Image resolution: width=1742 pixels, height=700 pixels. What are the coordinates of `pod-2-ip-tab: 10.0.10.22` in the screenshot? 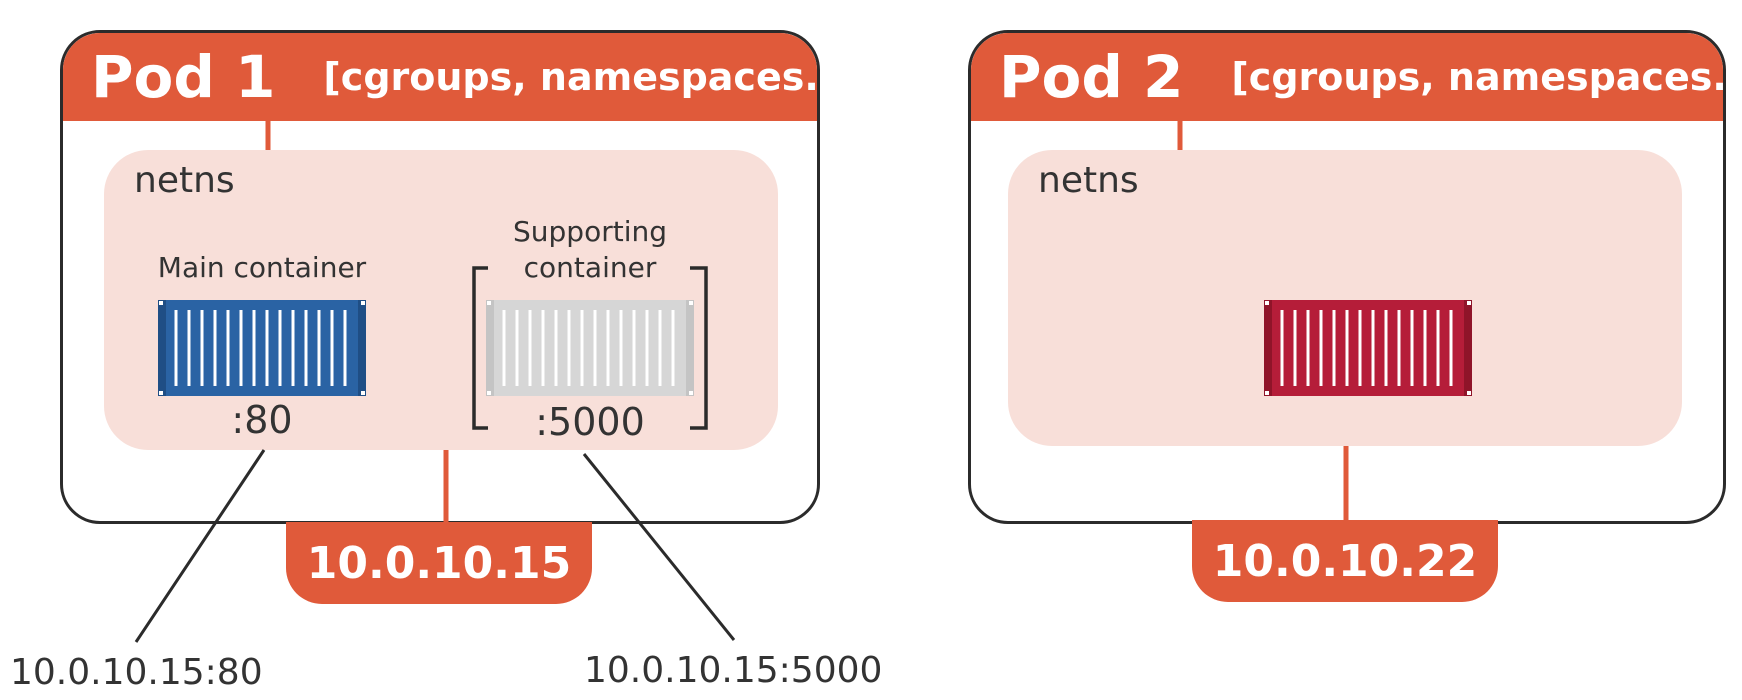 It's located at (1345, 561).